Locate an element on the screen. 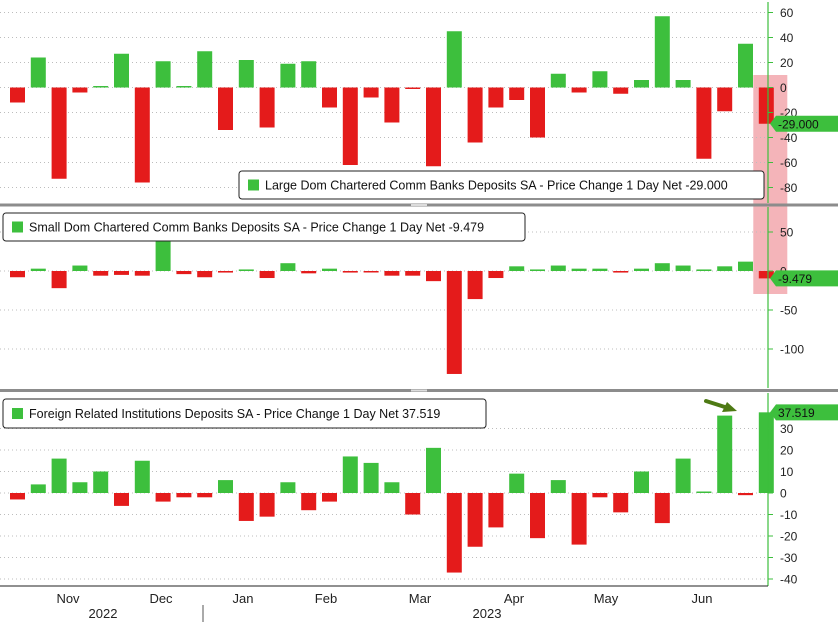  month-label-jun: Jun is located at coordinates (702, 598).